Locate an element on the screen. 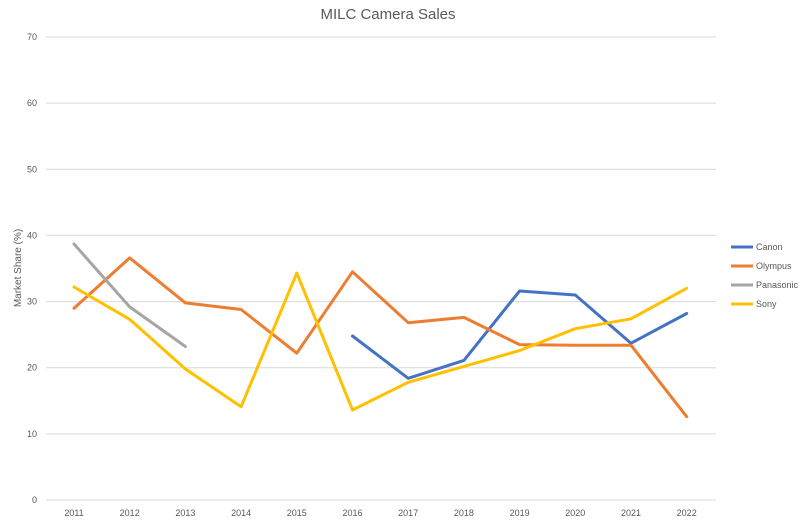 This screenshot has height=526, width=800. series-line-canon is located at coordinates (520, 334).